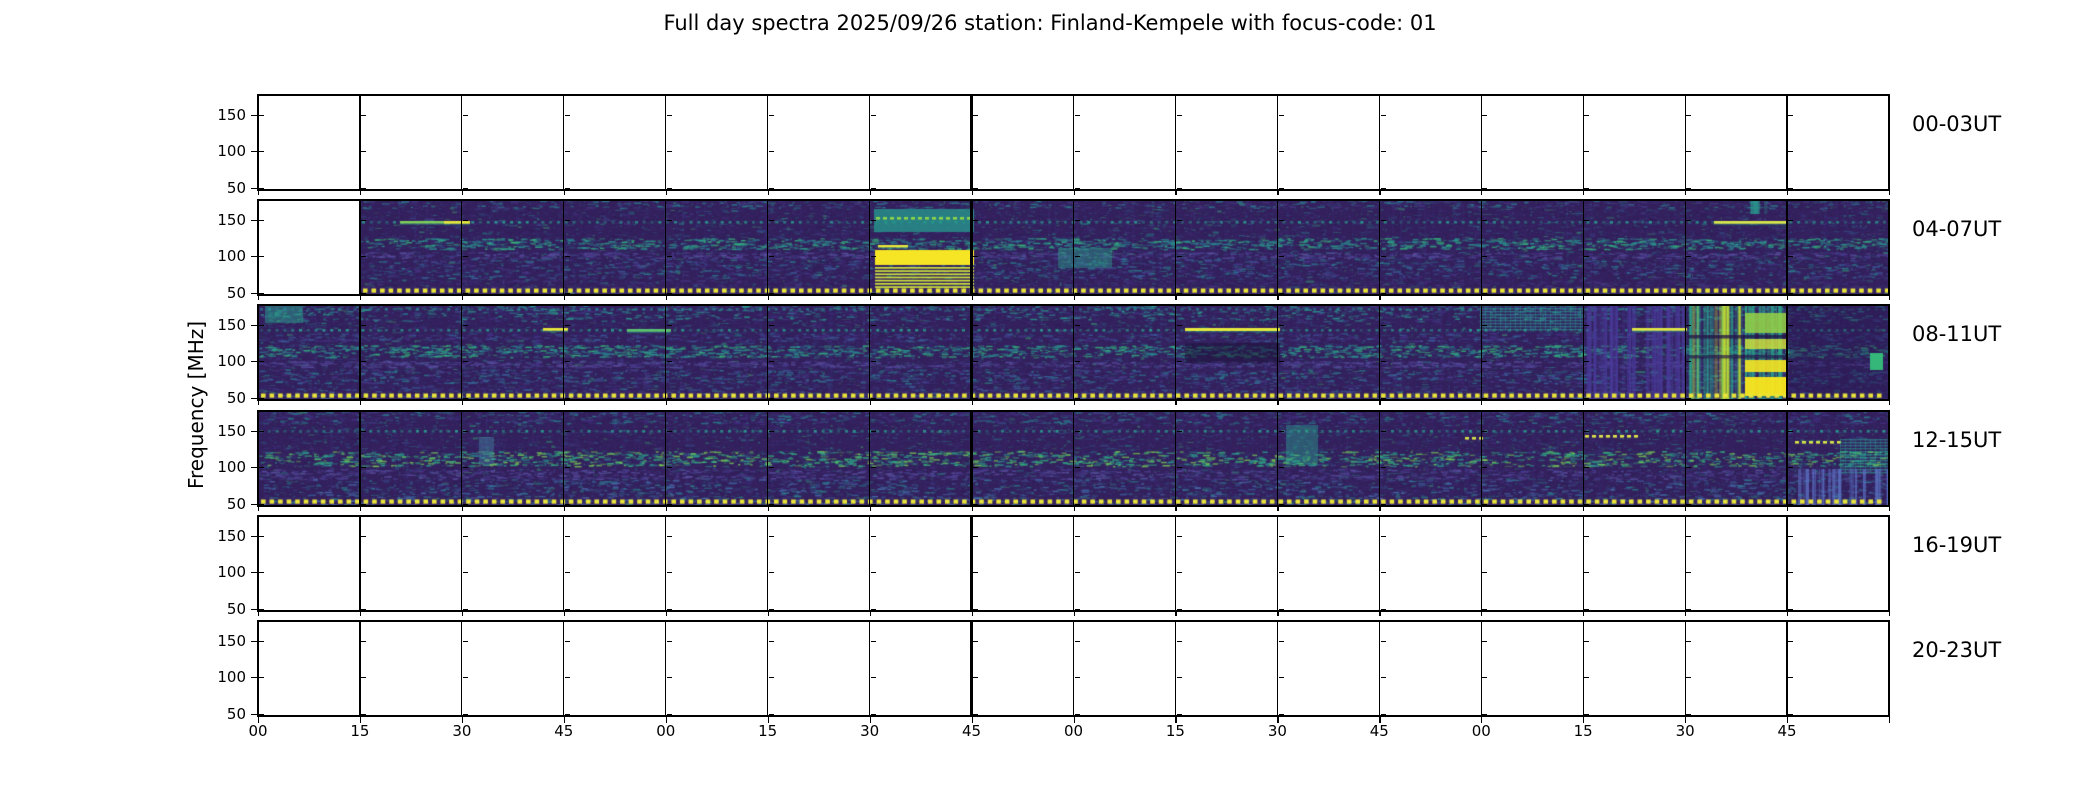 The width and height of the screenshot is (2100, 800). I want to click on y-tick-mark, so click(254, 257).